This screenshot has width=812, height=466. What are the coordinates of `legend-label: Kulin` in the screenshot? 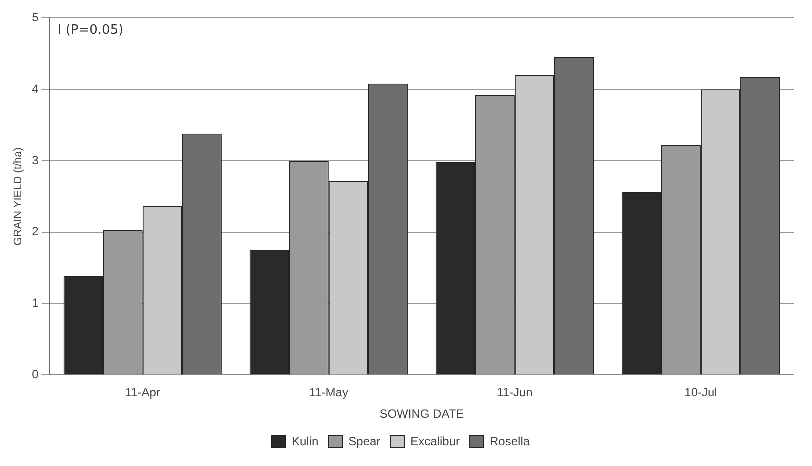 It's located at (305, 441).